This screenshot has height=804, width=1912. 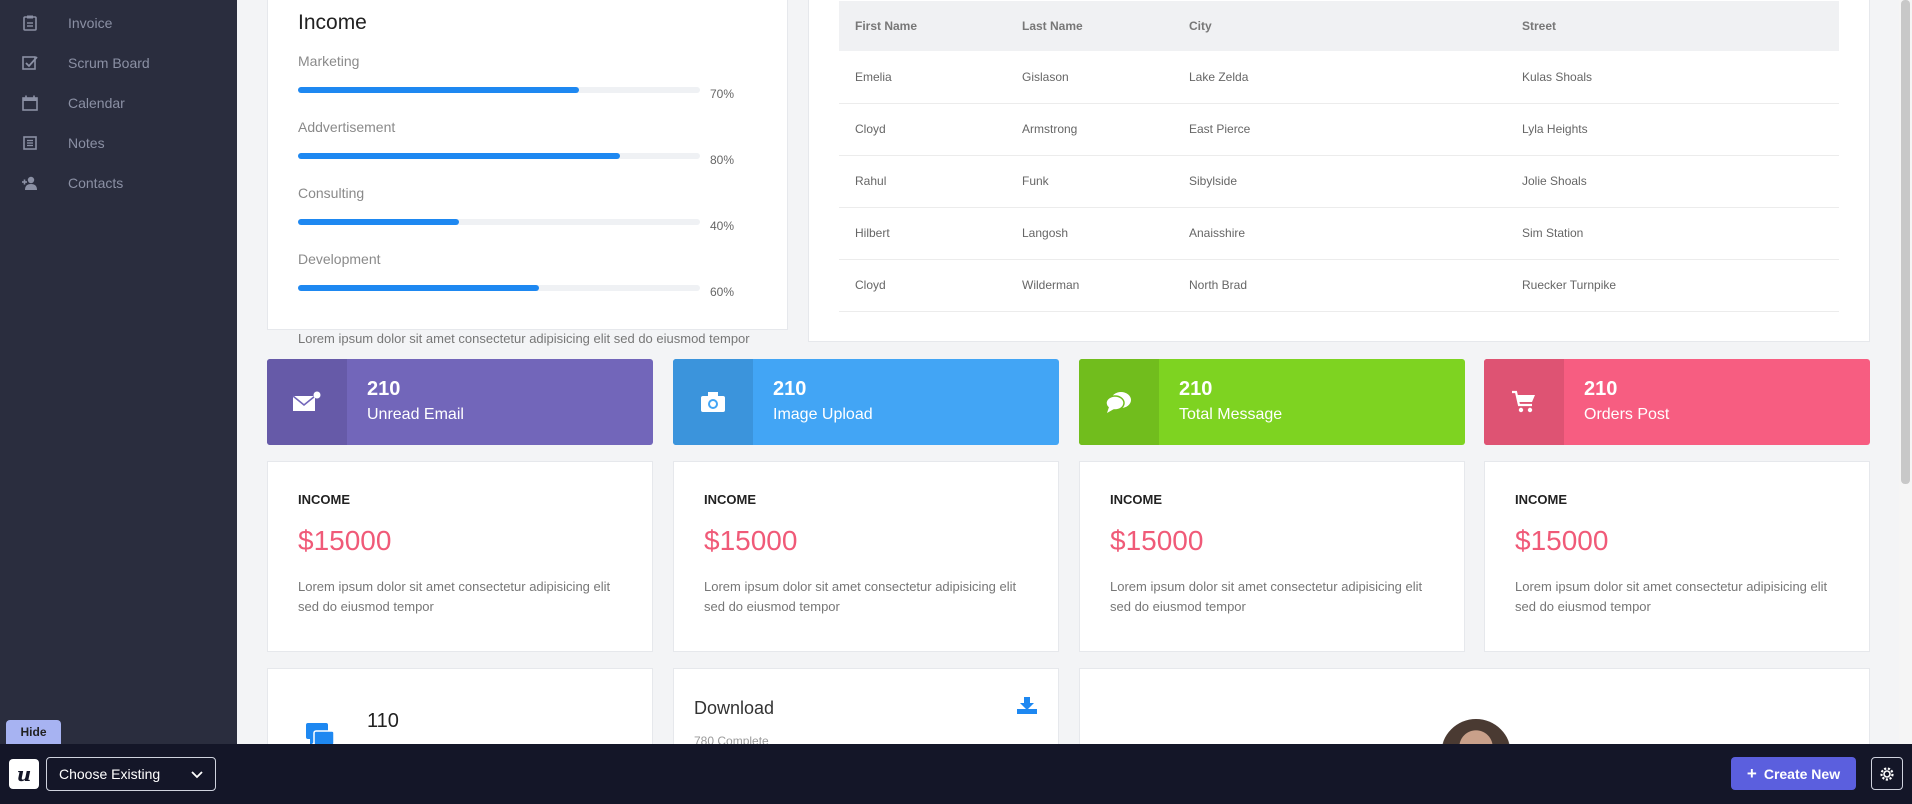 What do you see at coordinates (1027, 708) in the screenshot?
I see `download-icon` at bounding box center [1027, 708].